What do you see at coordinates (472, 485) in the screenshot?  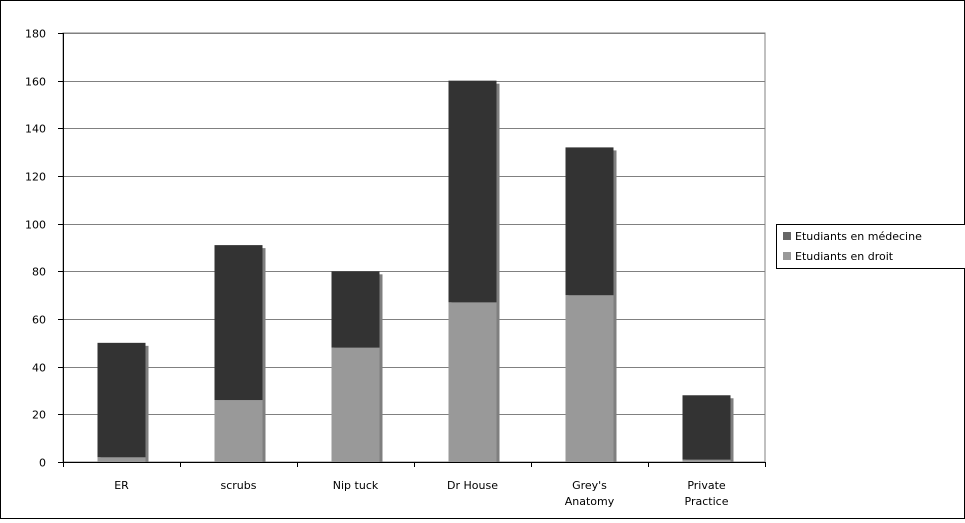 I see `x-tick-label: Dr House` at bounding box center [472, 485].